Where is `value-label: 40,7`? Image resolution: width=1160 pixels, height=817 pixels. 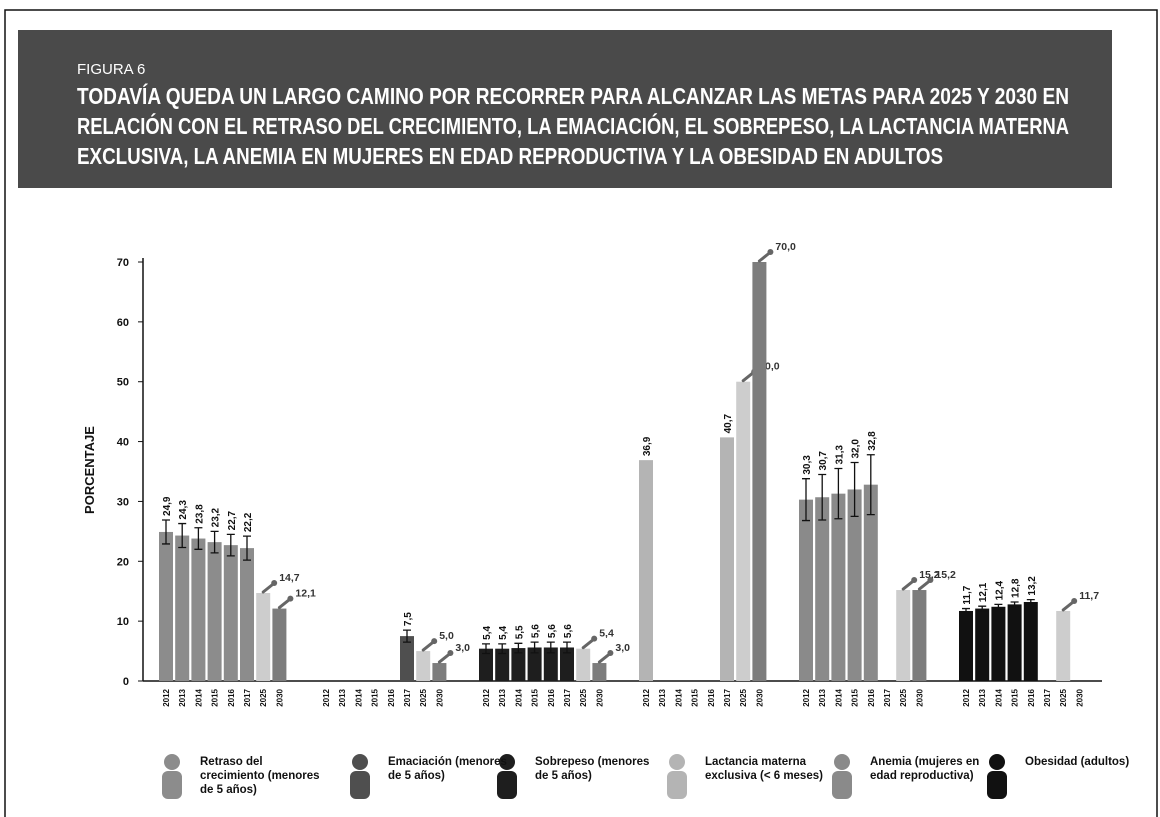
value-label: 40,7 is located at coordinates (728, 423).